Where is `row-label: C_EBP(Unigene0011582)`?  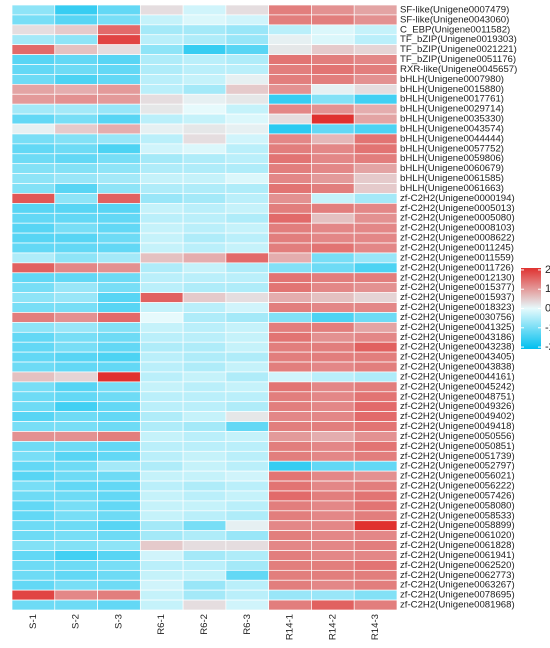 row-label: C_EBP(Unigene0011582) is located at coordinates (455, 29).